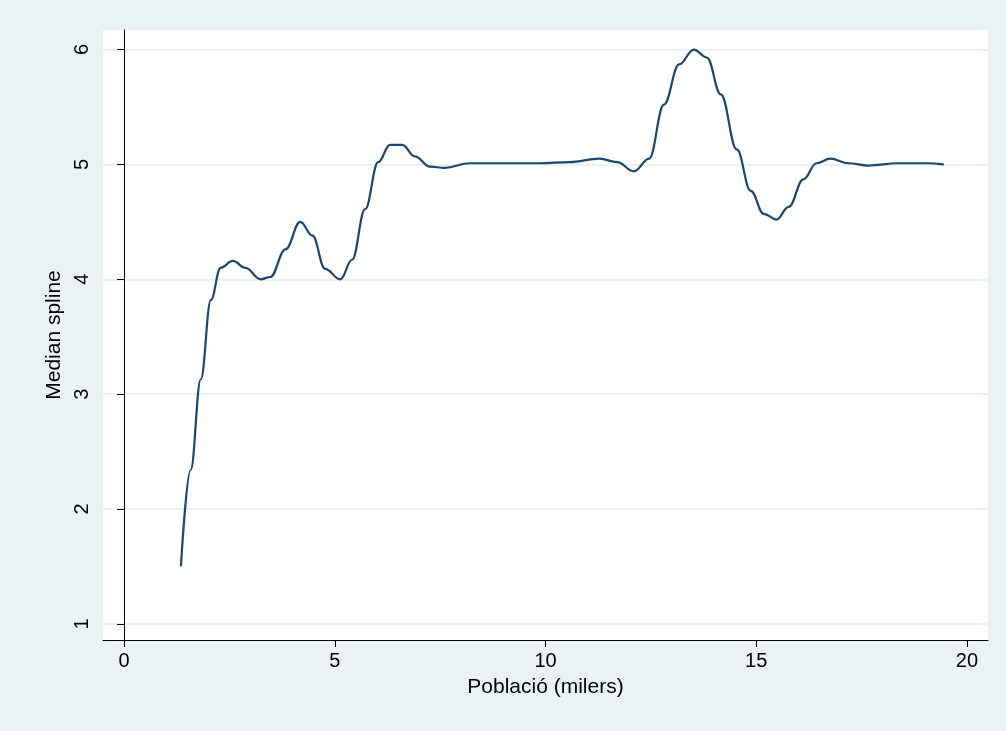  Describe the element at coordinates (545, 660) in the screenshot. I see `x-tick-label: 10` at that location.